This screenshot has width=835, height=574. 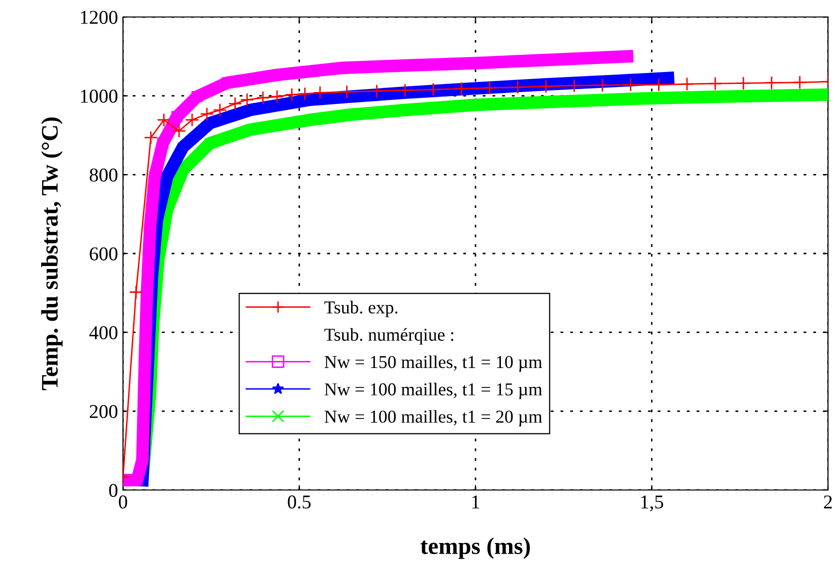 I want to click on y-tick-label: 200, so click(x=104, y=411).